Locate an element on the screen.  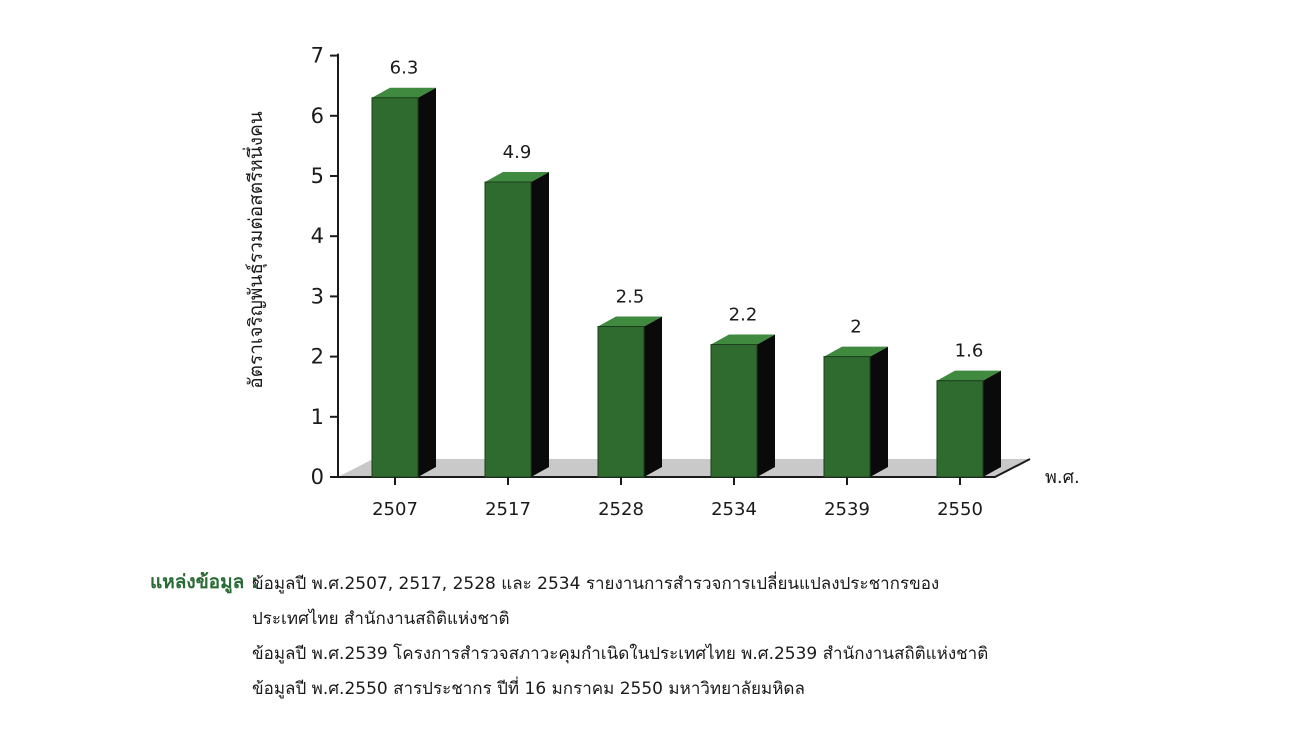
chart-floor is located at coordinates (684, 468).